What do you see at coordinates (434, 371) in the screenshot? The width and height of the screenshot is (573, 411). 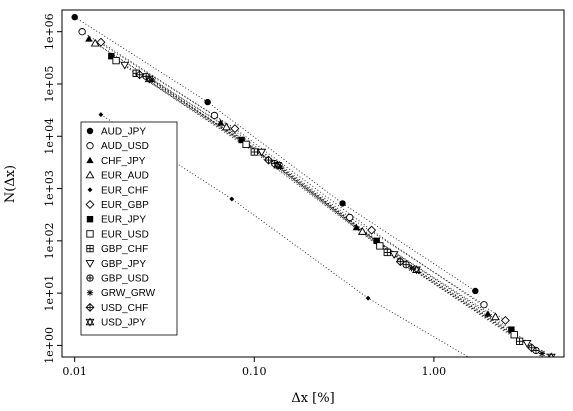 I see `x-tick-label: 1.00` at bounding box center [434, 371].